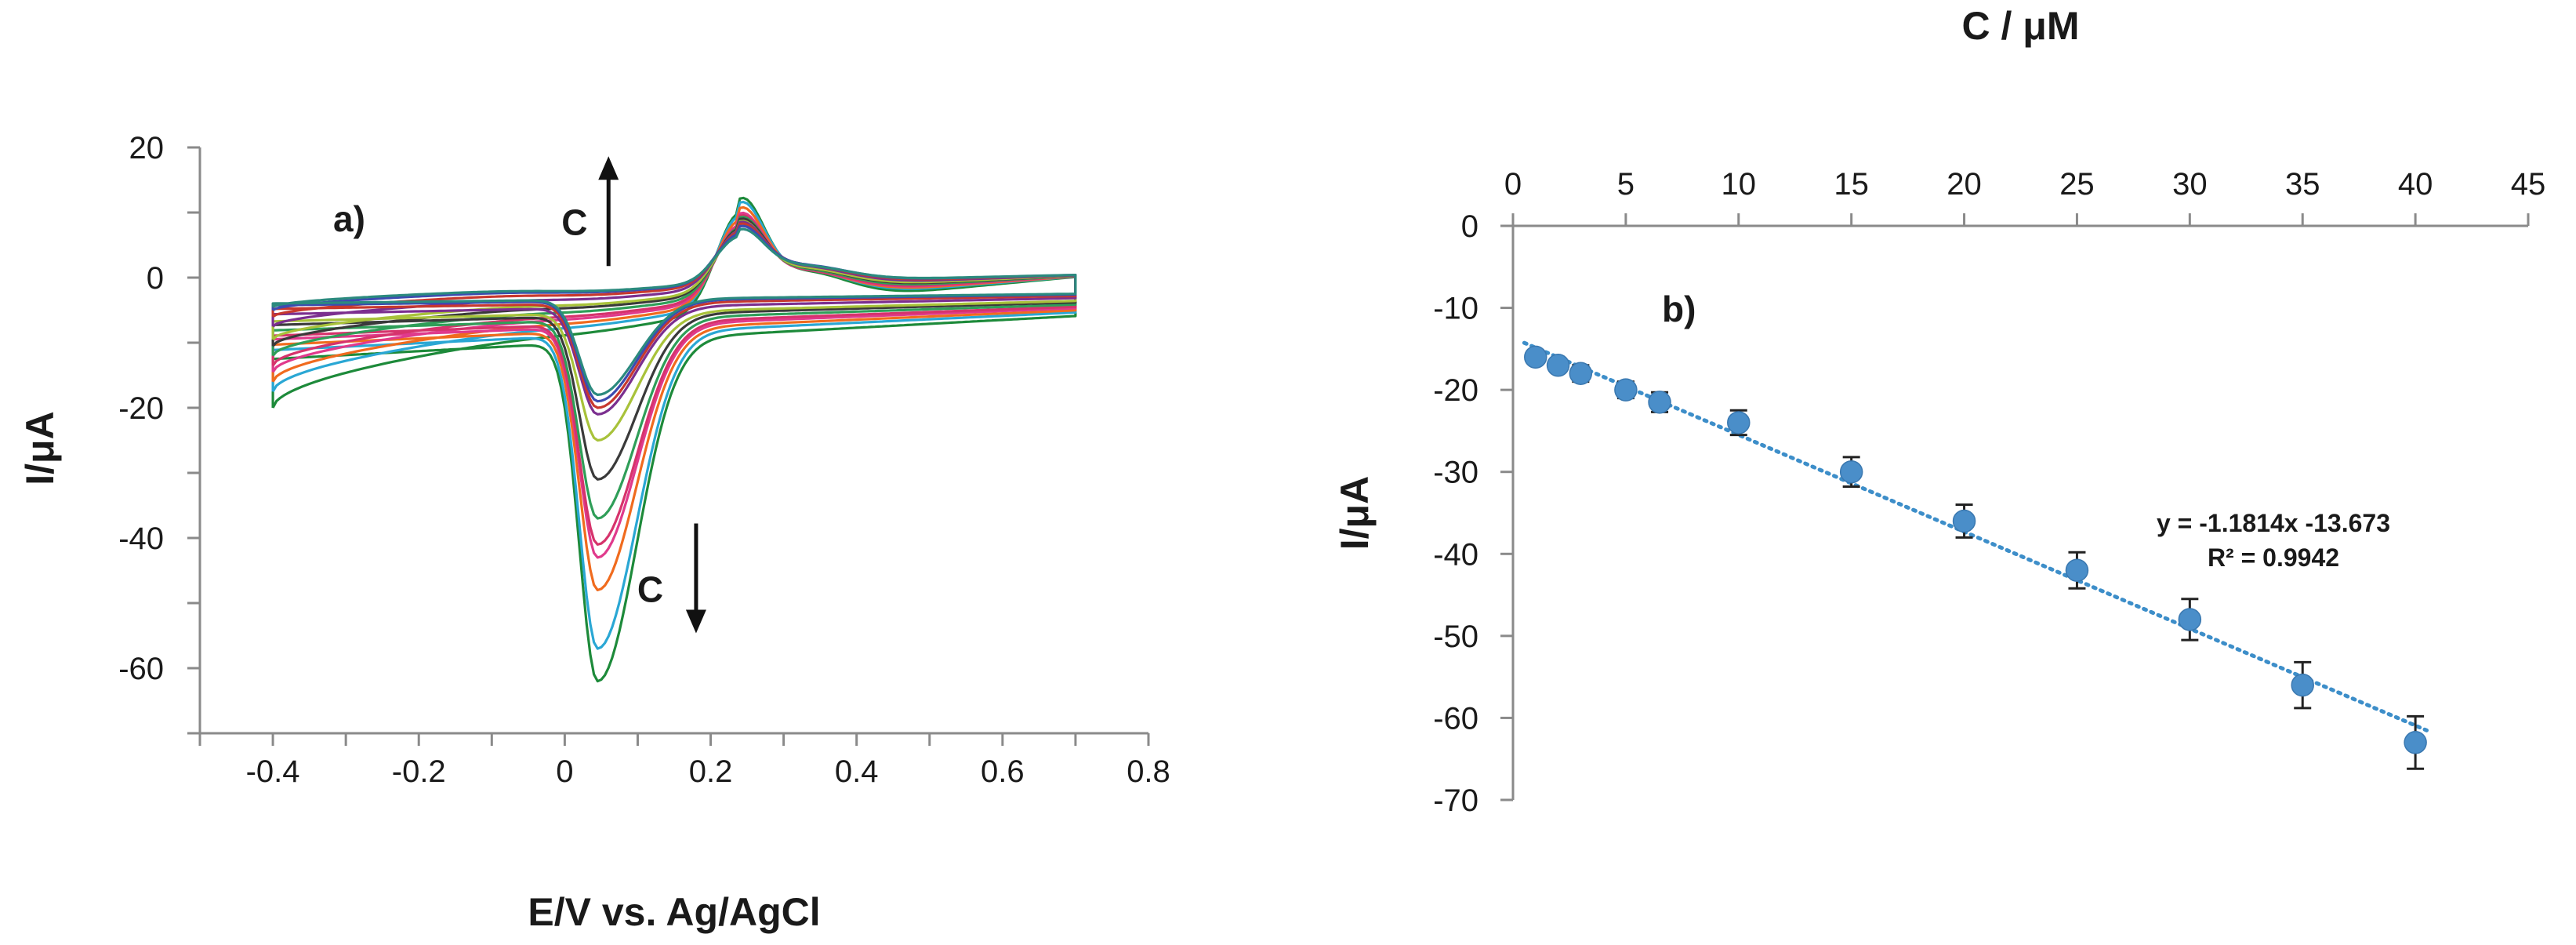  I want to click on b-y-tick-label: -50, so click(1455, 637).